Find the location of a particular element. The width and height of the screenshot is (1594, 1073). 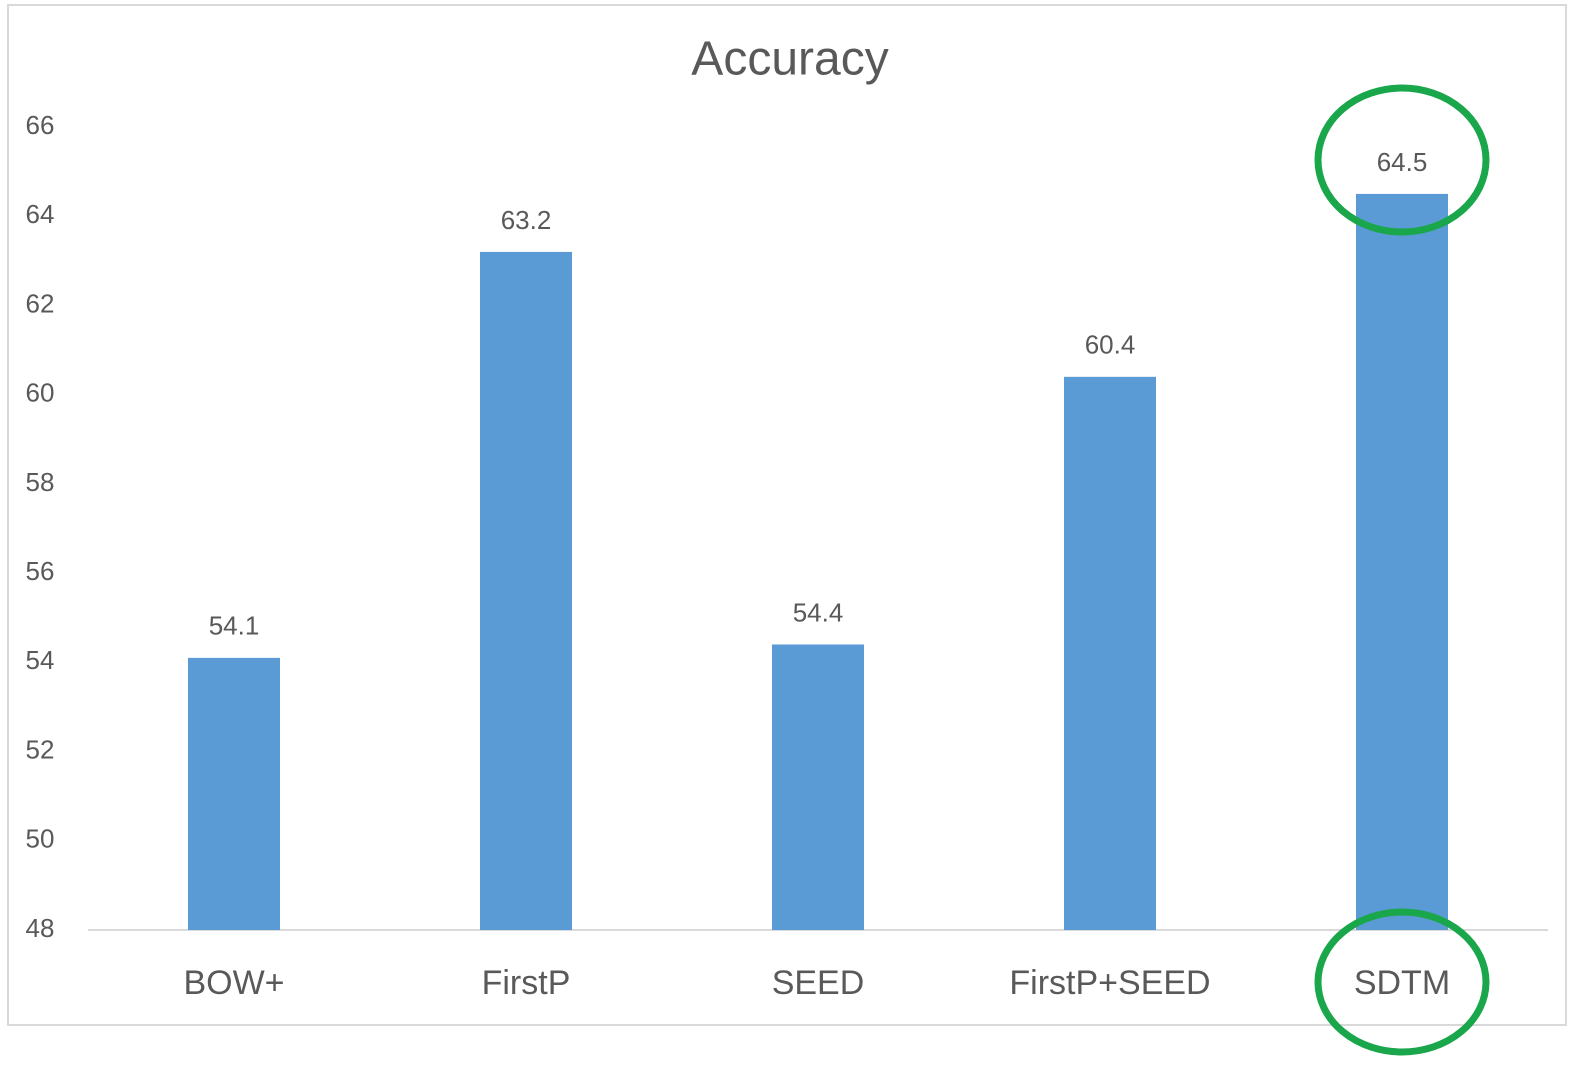

y-tick-label: 58 is located at coordinates (40, 482).